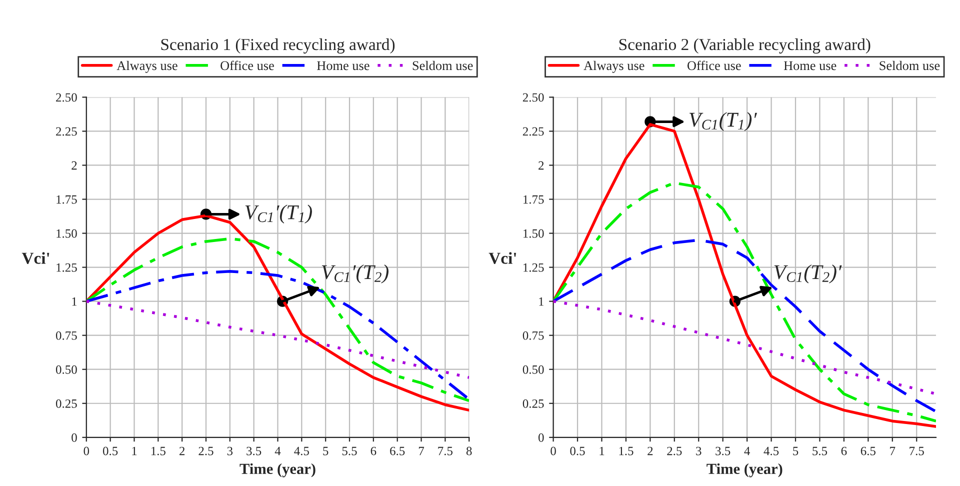  I want to click on annotation: V$_{C1}$(T$_{1}$)′, so click(724, 122).